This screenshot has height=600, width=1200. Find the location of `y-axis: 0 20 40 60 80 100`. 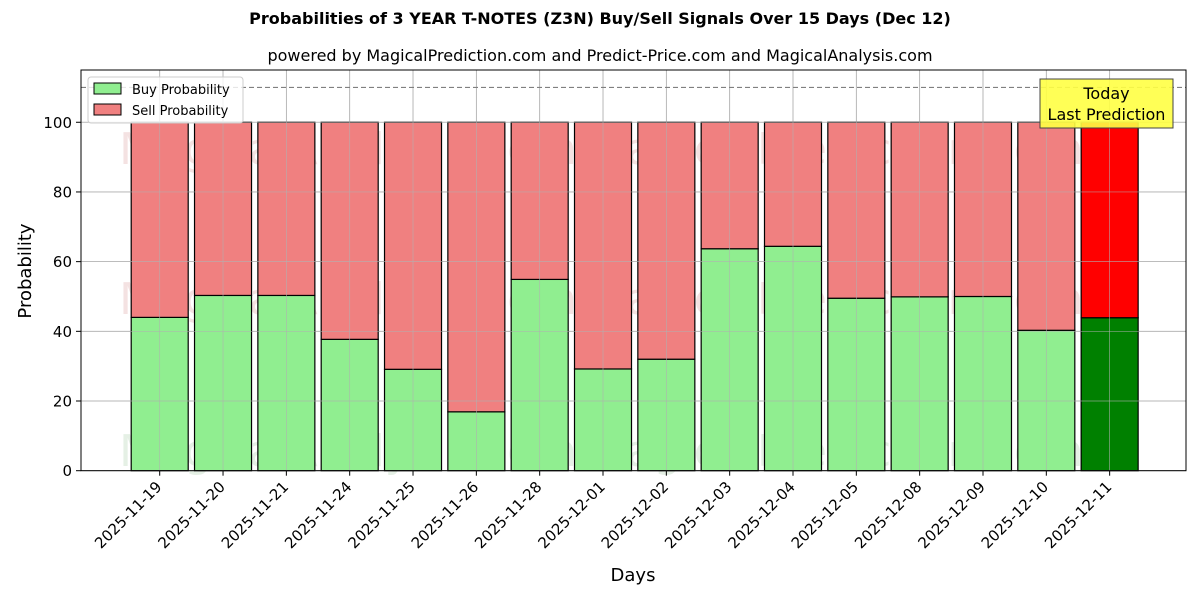

y-axis: 0 20 40 60 80 100 is located at coordinates (62, 297).